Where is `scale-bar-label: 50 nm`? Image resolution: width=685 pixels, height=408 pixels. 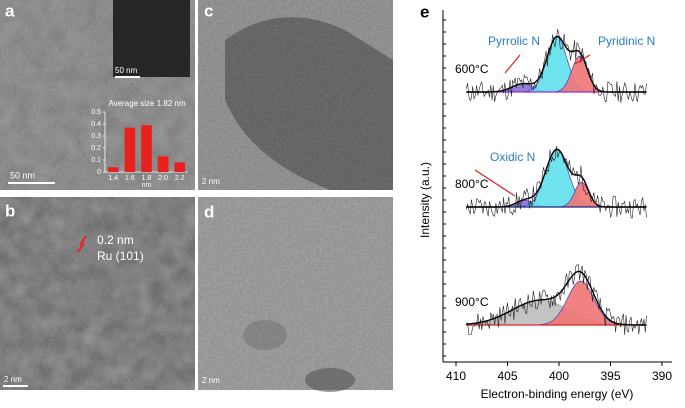
scale-bar-label: 50 nm is located at coordinates (22, 175).